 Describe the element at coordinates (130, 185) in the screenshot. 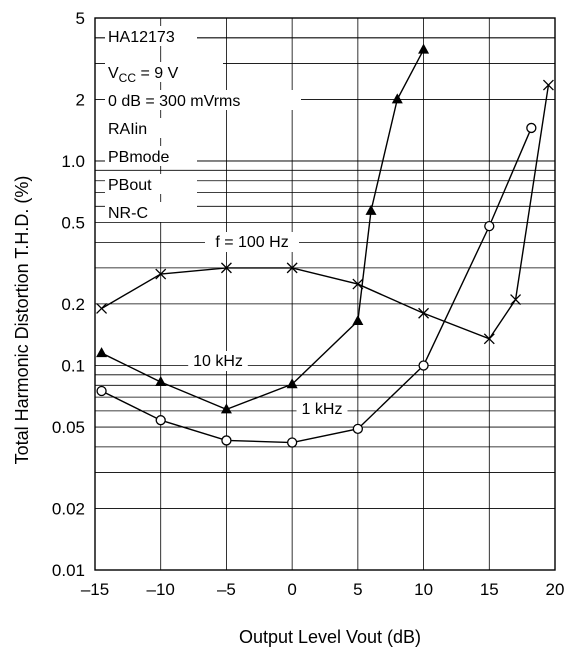

I see `annotation-text: PBout` at that location.